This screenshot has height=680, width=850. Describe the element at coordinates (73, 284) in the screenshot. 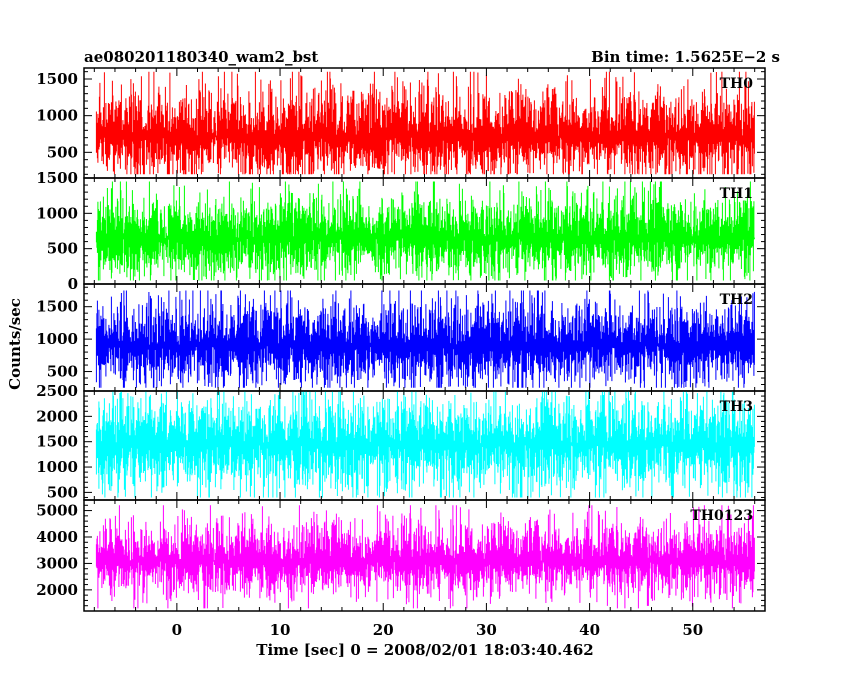

I see `y-tick-label: 0` at that location.